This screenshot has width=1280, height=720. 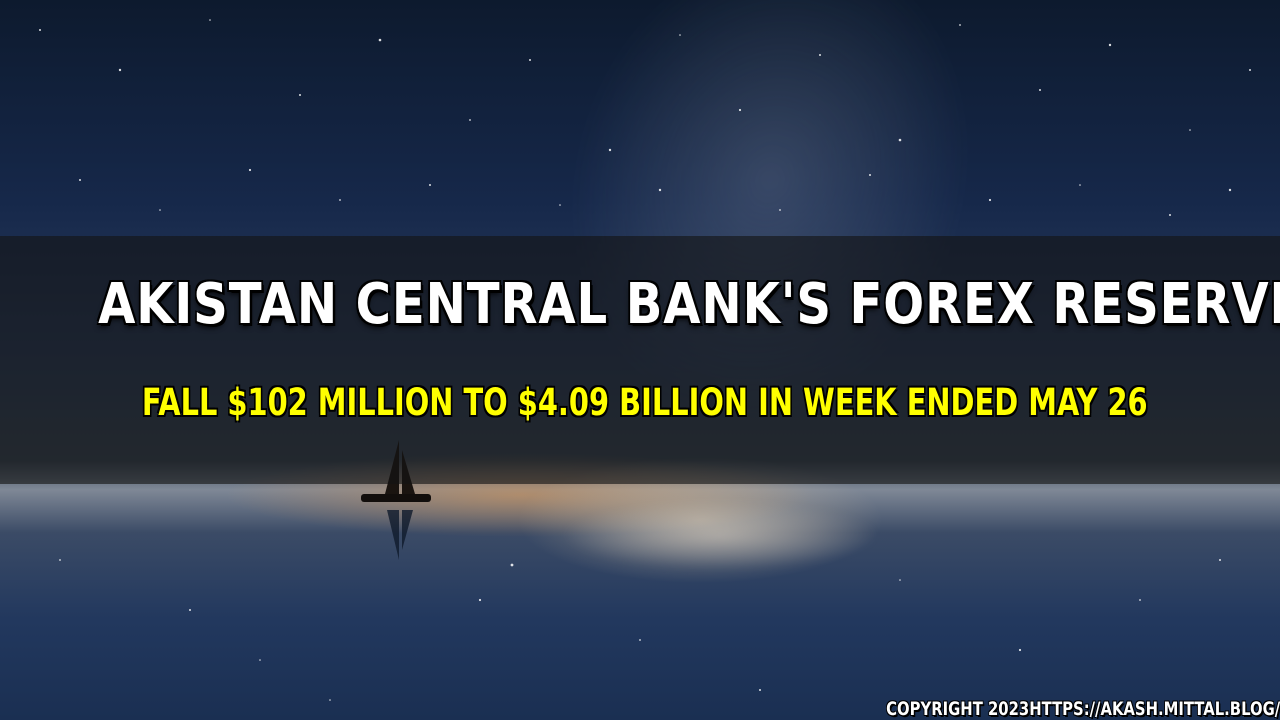 I want to click on copyright-notice: COPYRIGHT 2023HTTPS://AKASH.MITTAL.BLOG/, so click(x=1027, y=709).